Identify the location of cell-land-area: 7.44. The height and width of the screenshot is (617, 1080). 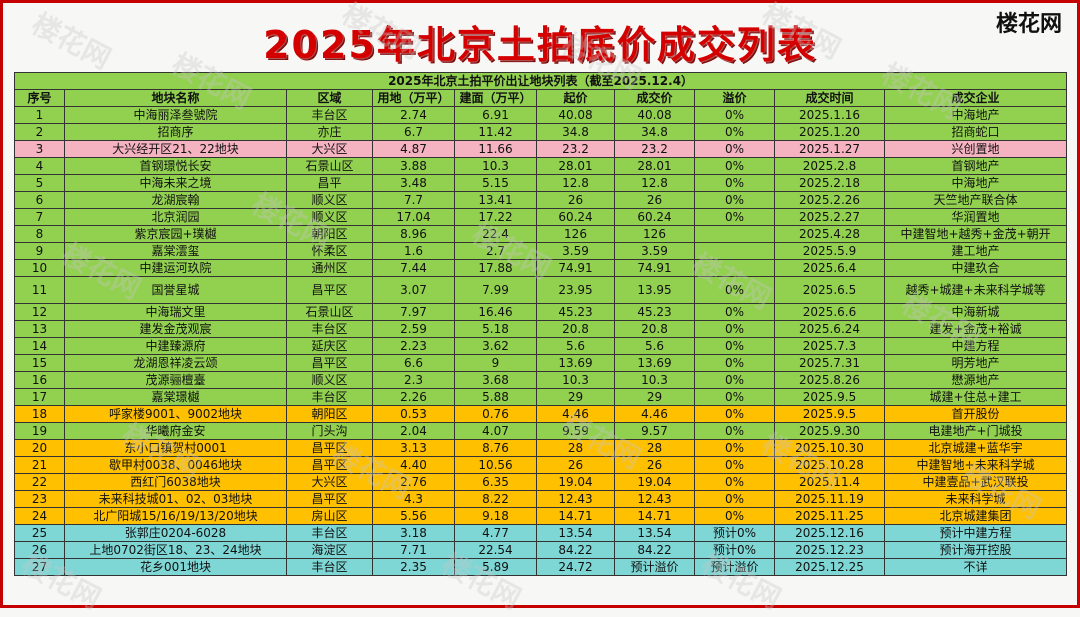
(413, 268).